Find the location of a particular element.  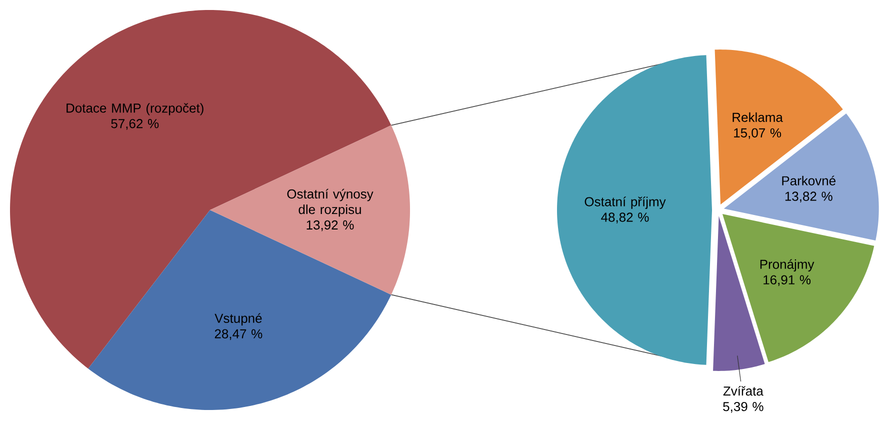

data-label: 13,82 % is located at coordinates (808, 197).